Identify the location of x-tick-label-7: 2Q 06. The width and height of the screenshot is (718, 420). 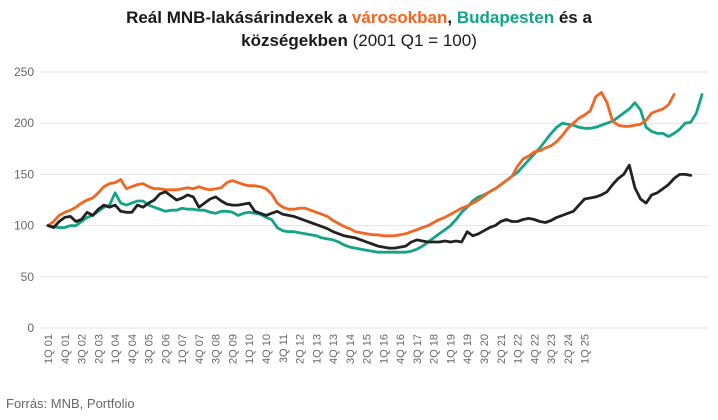
(166, 349).